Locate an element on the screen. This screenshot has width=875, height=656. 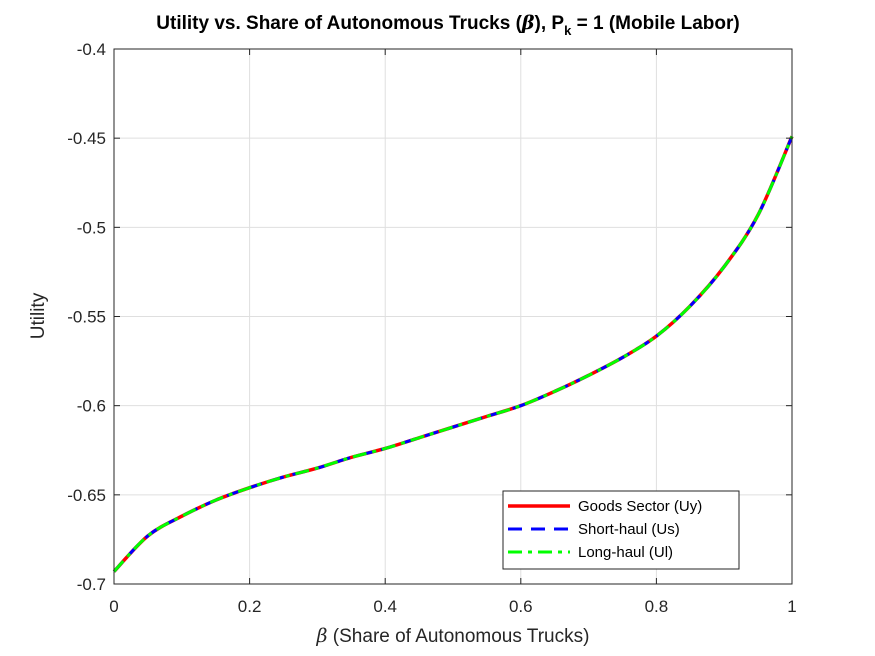
y-tick-labels: -0.7 -0.65 -0.6 -0.55 -0.5 -0.45 -0.4 is located at coordinates (86, 317).